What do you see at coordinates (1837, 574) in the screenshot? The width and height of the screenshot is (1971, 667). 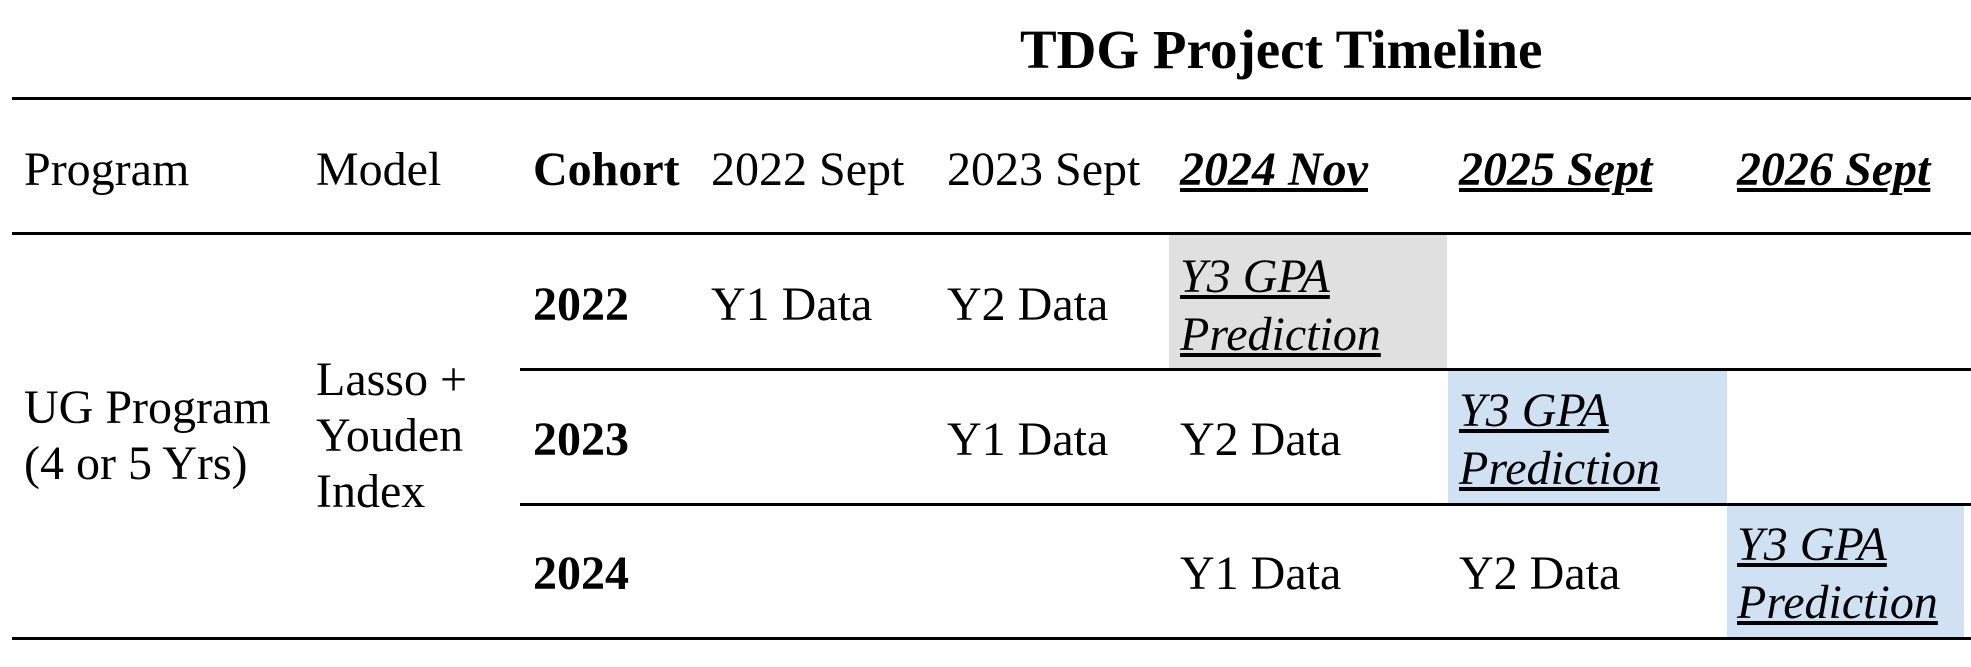 I see `row-2024-prediction: Y3 GPA Prediction` at bounding box center [1837, 574].